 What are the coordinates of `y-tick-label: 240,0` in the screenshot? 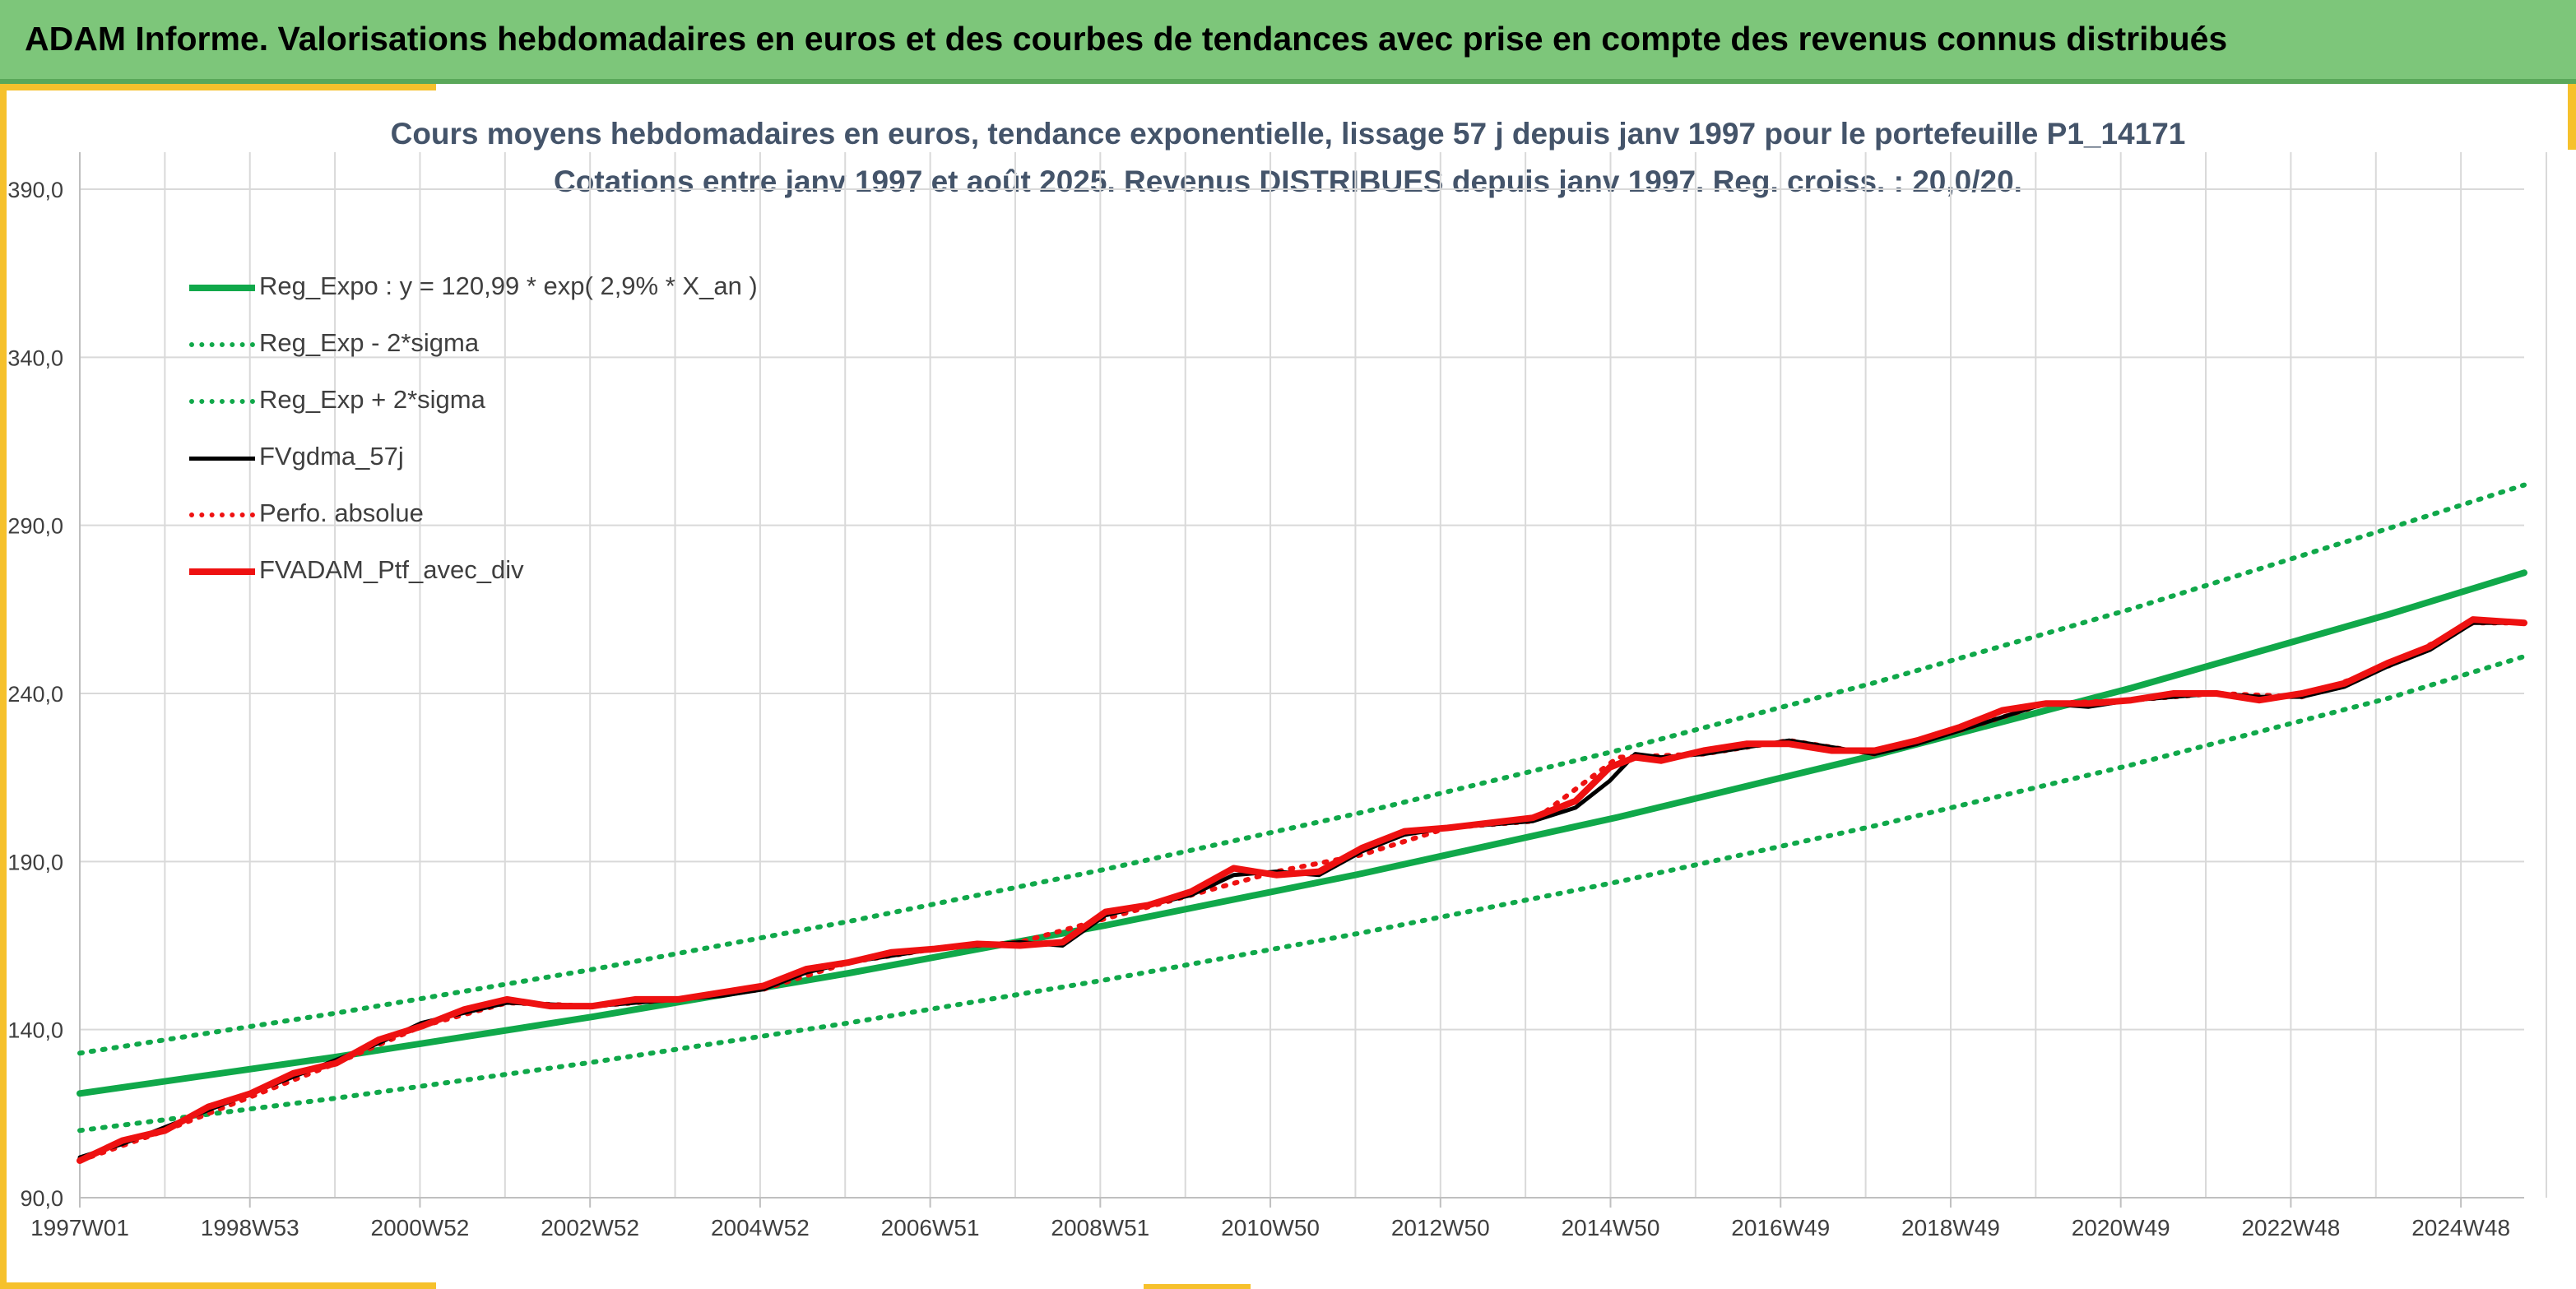 It's located at (35, 694).